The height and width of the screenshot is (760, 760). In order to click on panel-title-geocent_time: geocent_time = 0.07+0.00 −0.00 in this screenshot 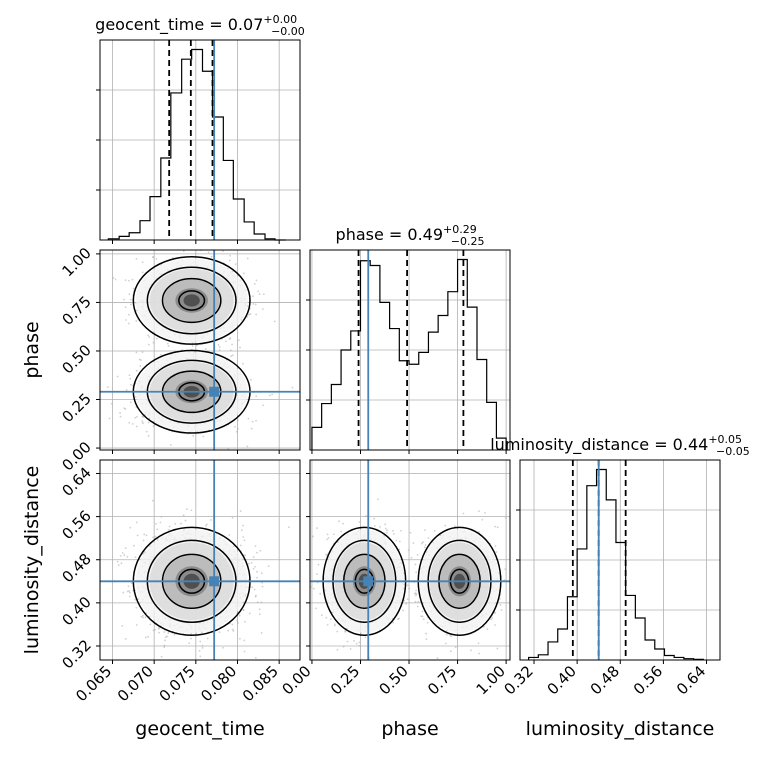, I will do `click(200, 25)`.